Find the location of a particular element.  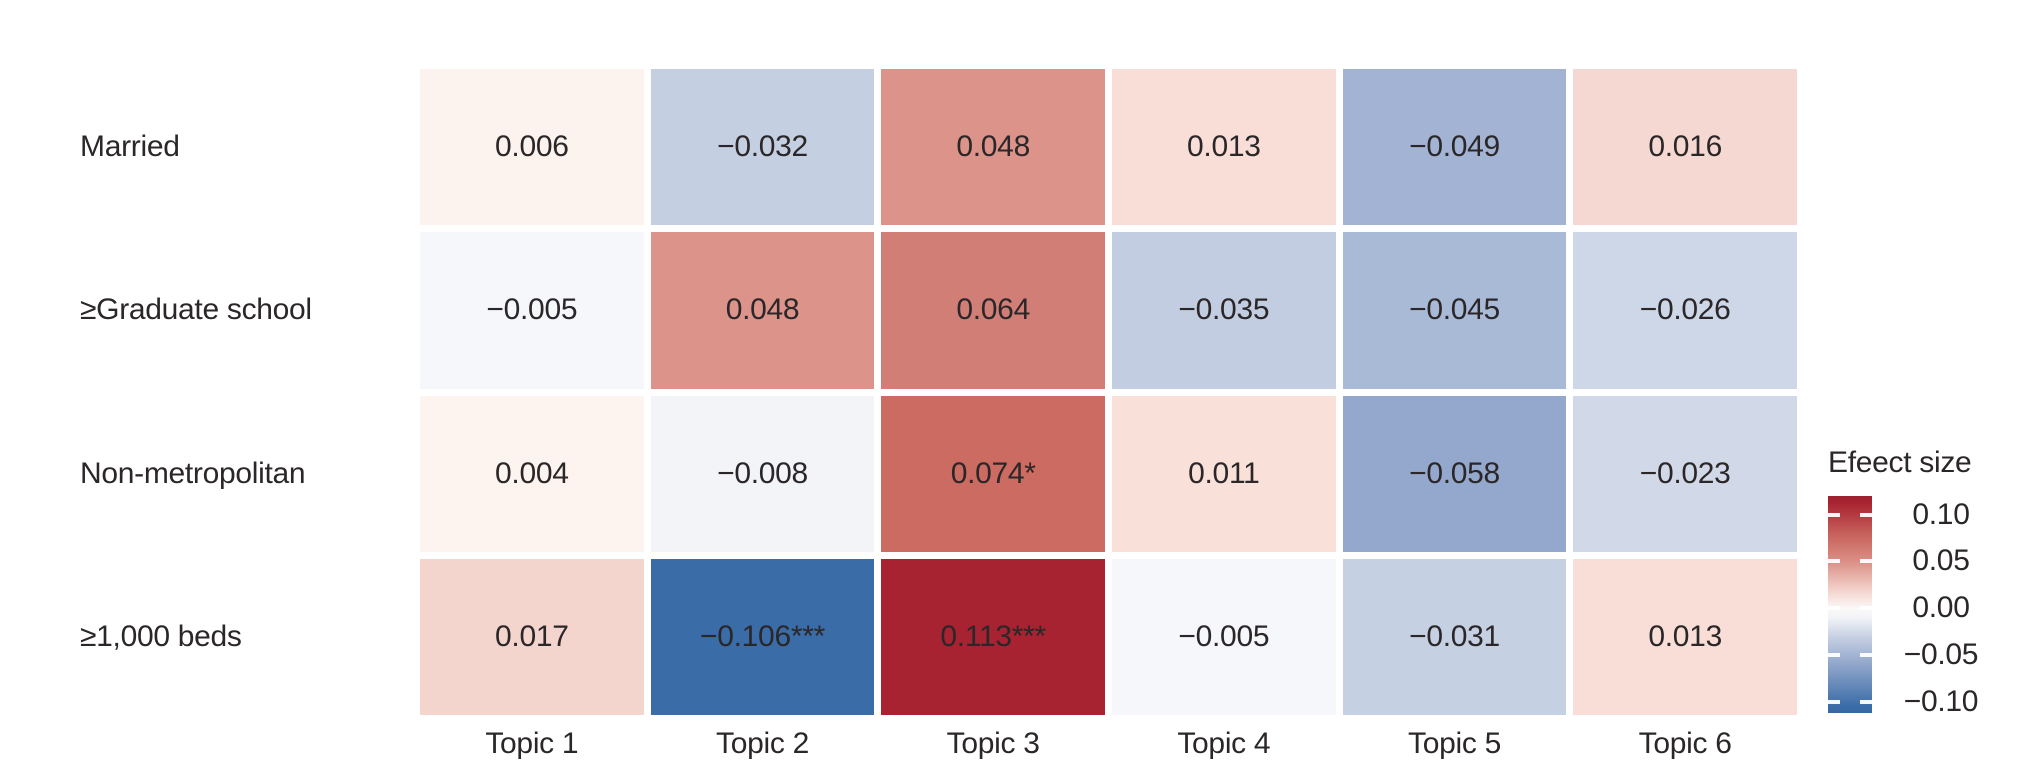

heatmap-cell: −0.045 is located at coordinates (1454, 310).